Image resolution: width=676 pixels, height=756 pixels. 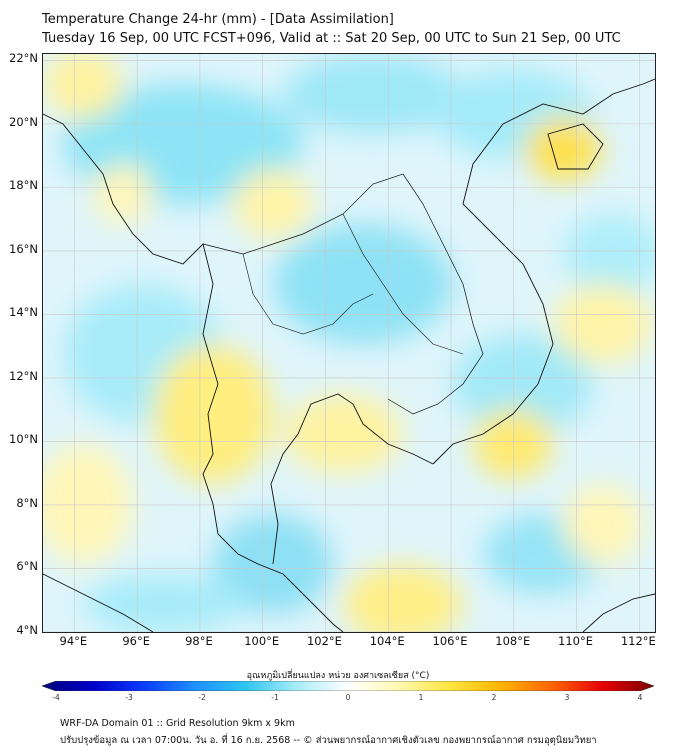 I want to click on colorbar, so click(x=348, y=686).